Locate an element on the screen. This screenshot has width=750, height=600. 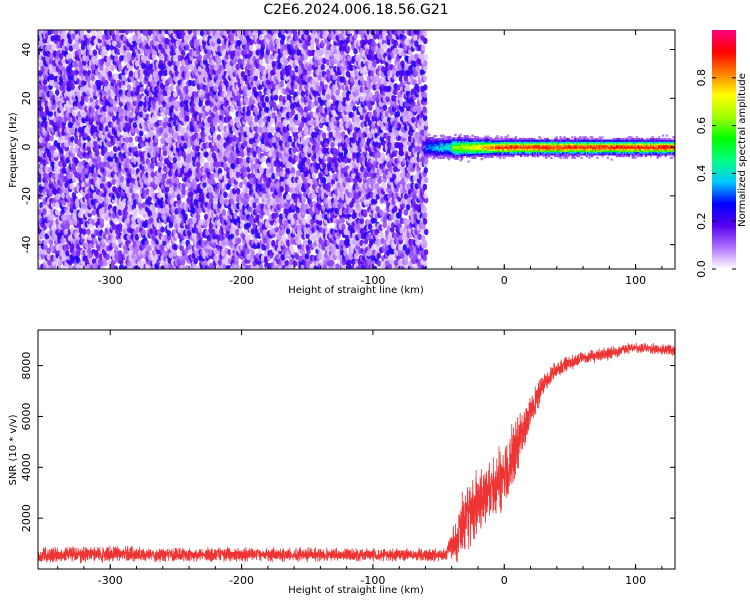
figure-title: C2E6.2024.006.18.56.G21 is located at coordinates (355, 10).